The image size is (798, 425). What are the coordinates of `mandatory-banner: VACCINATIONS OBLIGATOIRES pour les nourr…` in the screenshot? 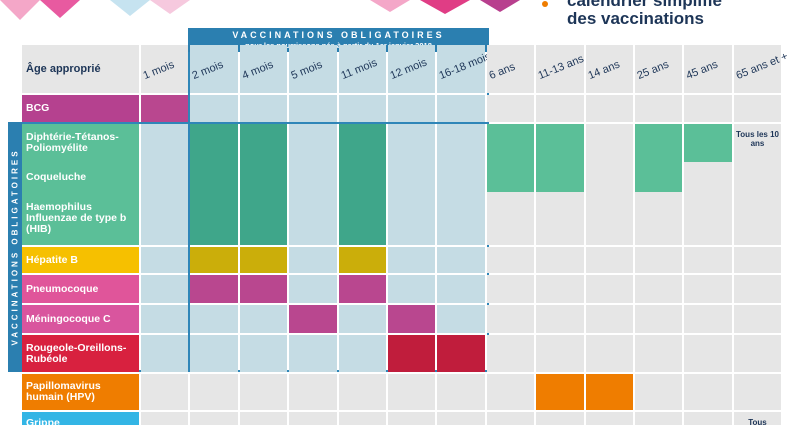 It's located at (338, 40).